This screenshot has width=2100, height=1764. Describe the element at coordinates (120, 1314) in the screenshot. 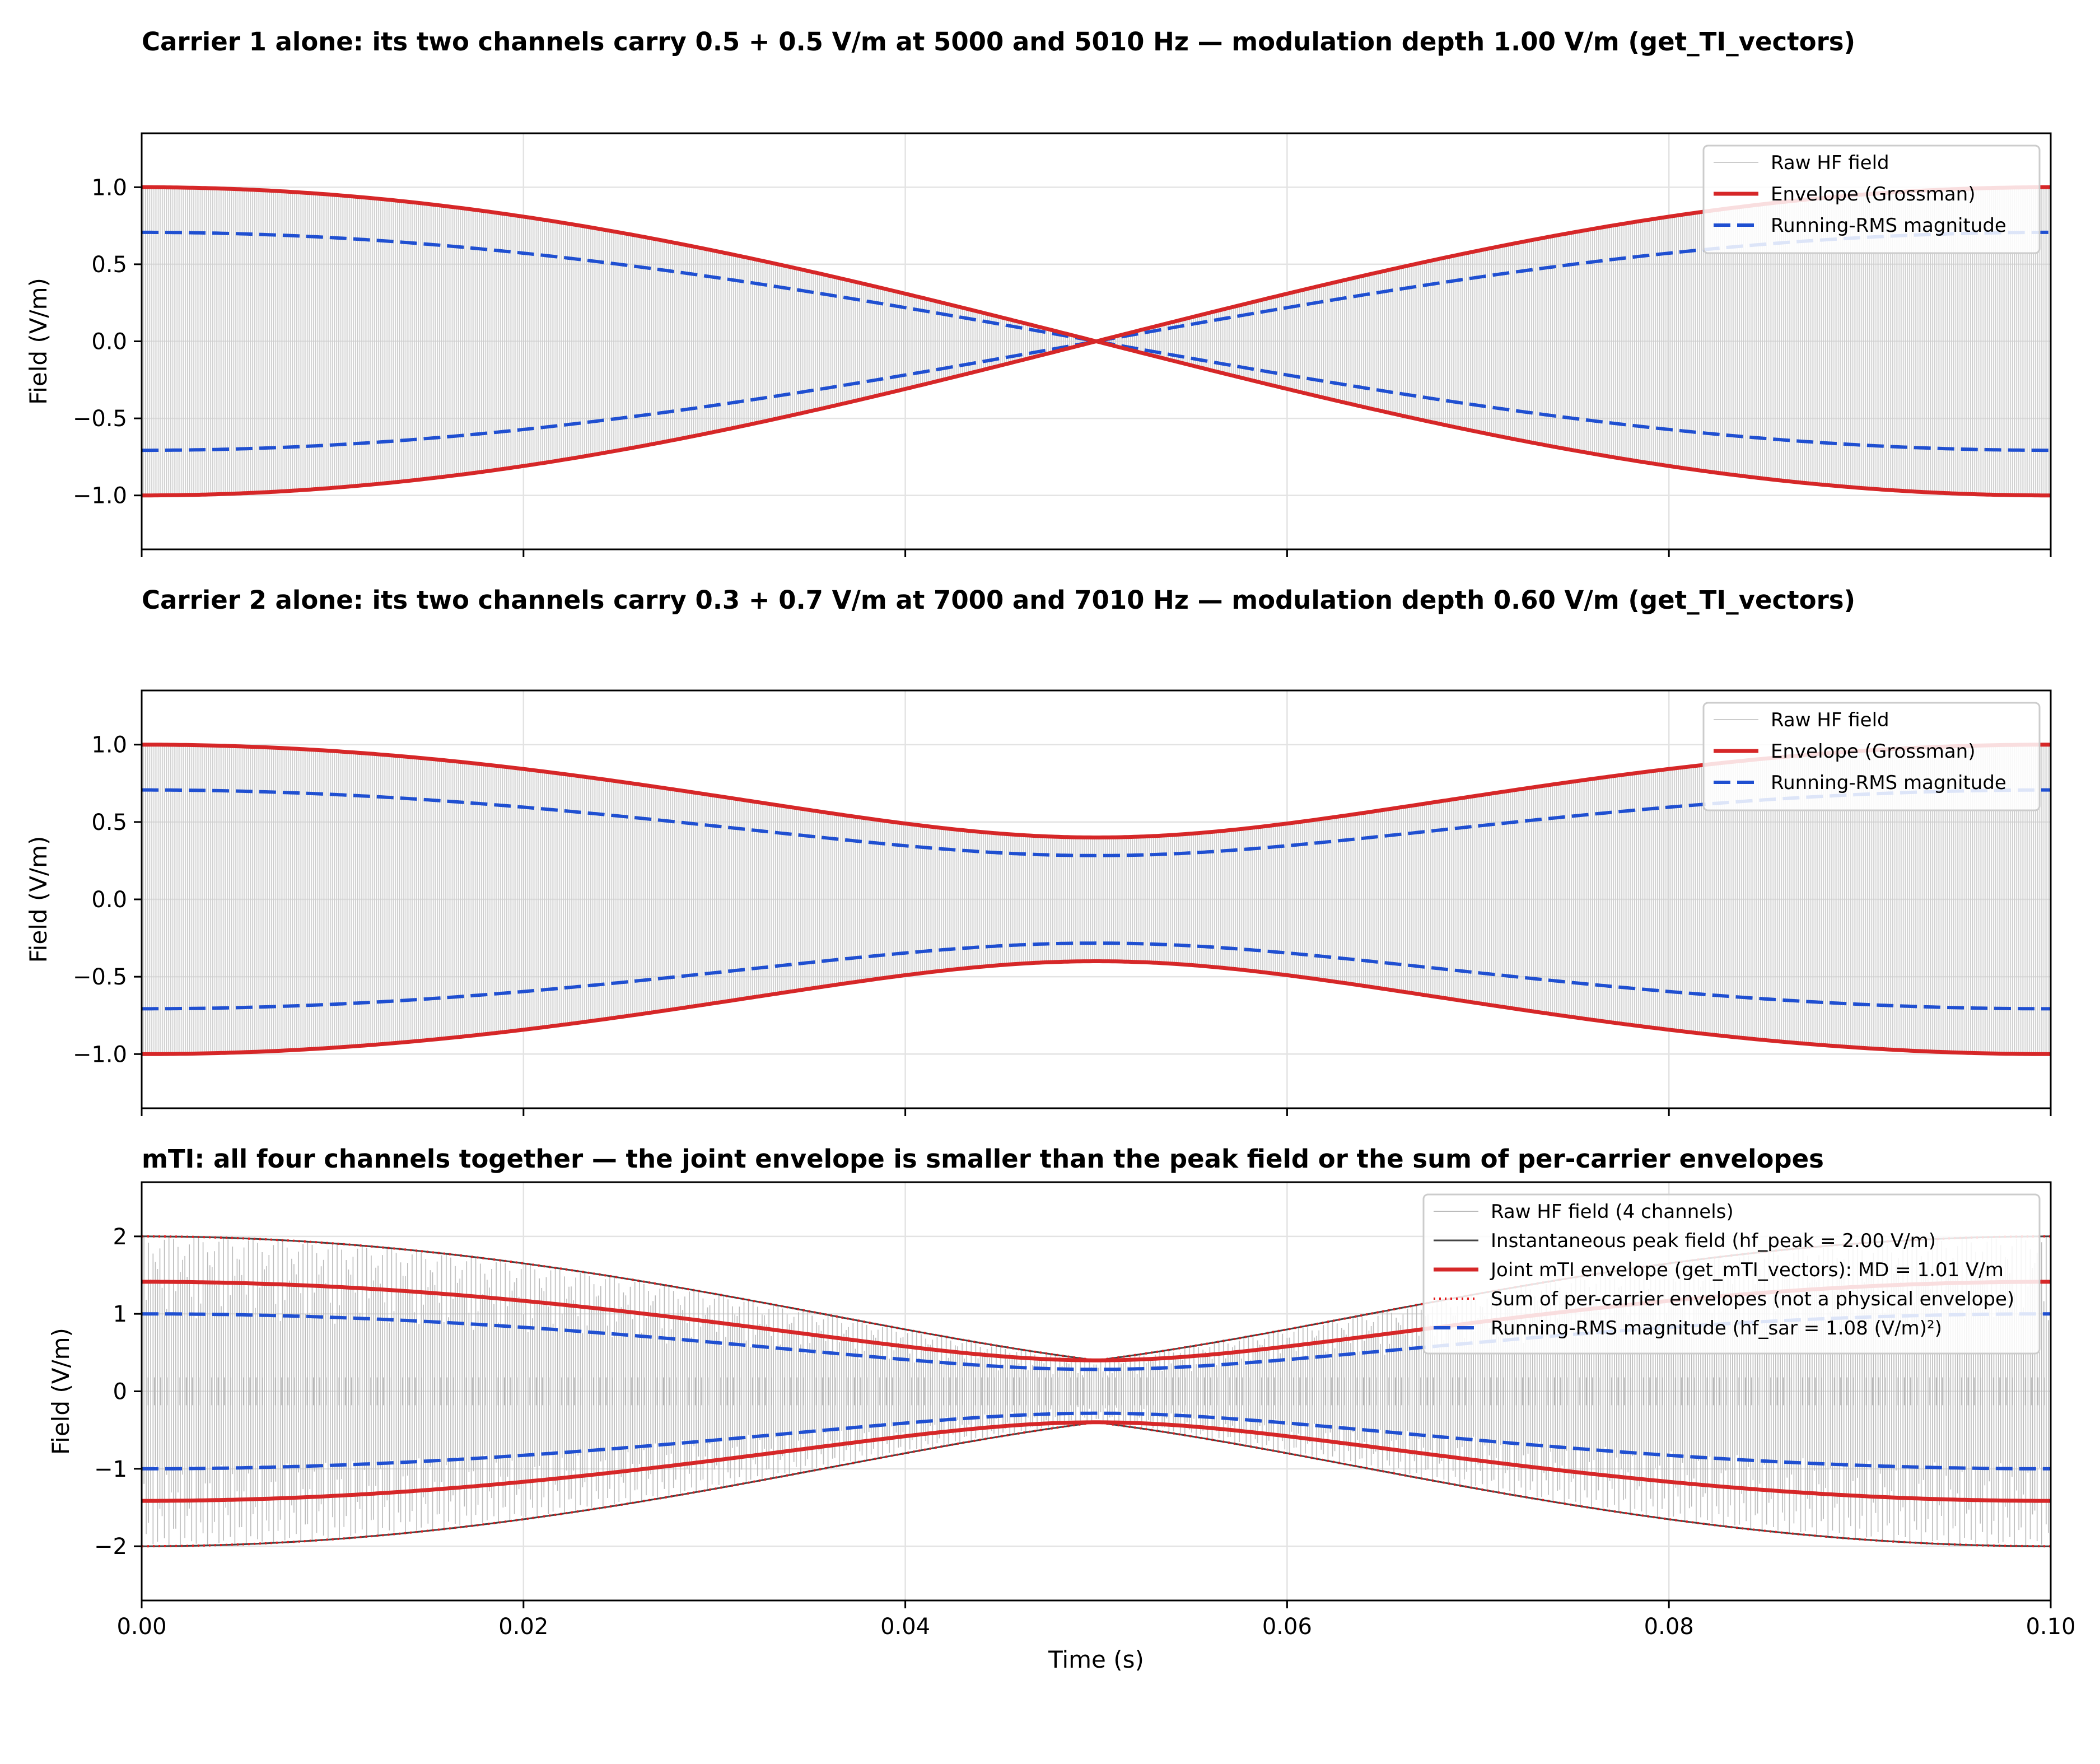

I see `y-tick-label: 1` at that location.